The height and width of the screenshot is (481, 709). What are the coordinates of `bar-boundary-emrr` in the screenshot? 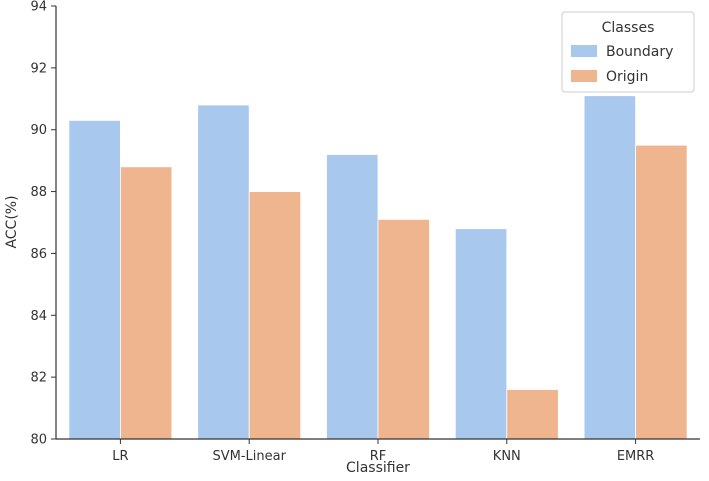 It's located at (609, 267).